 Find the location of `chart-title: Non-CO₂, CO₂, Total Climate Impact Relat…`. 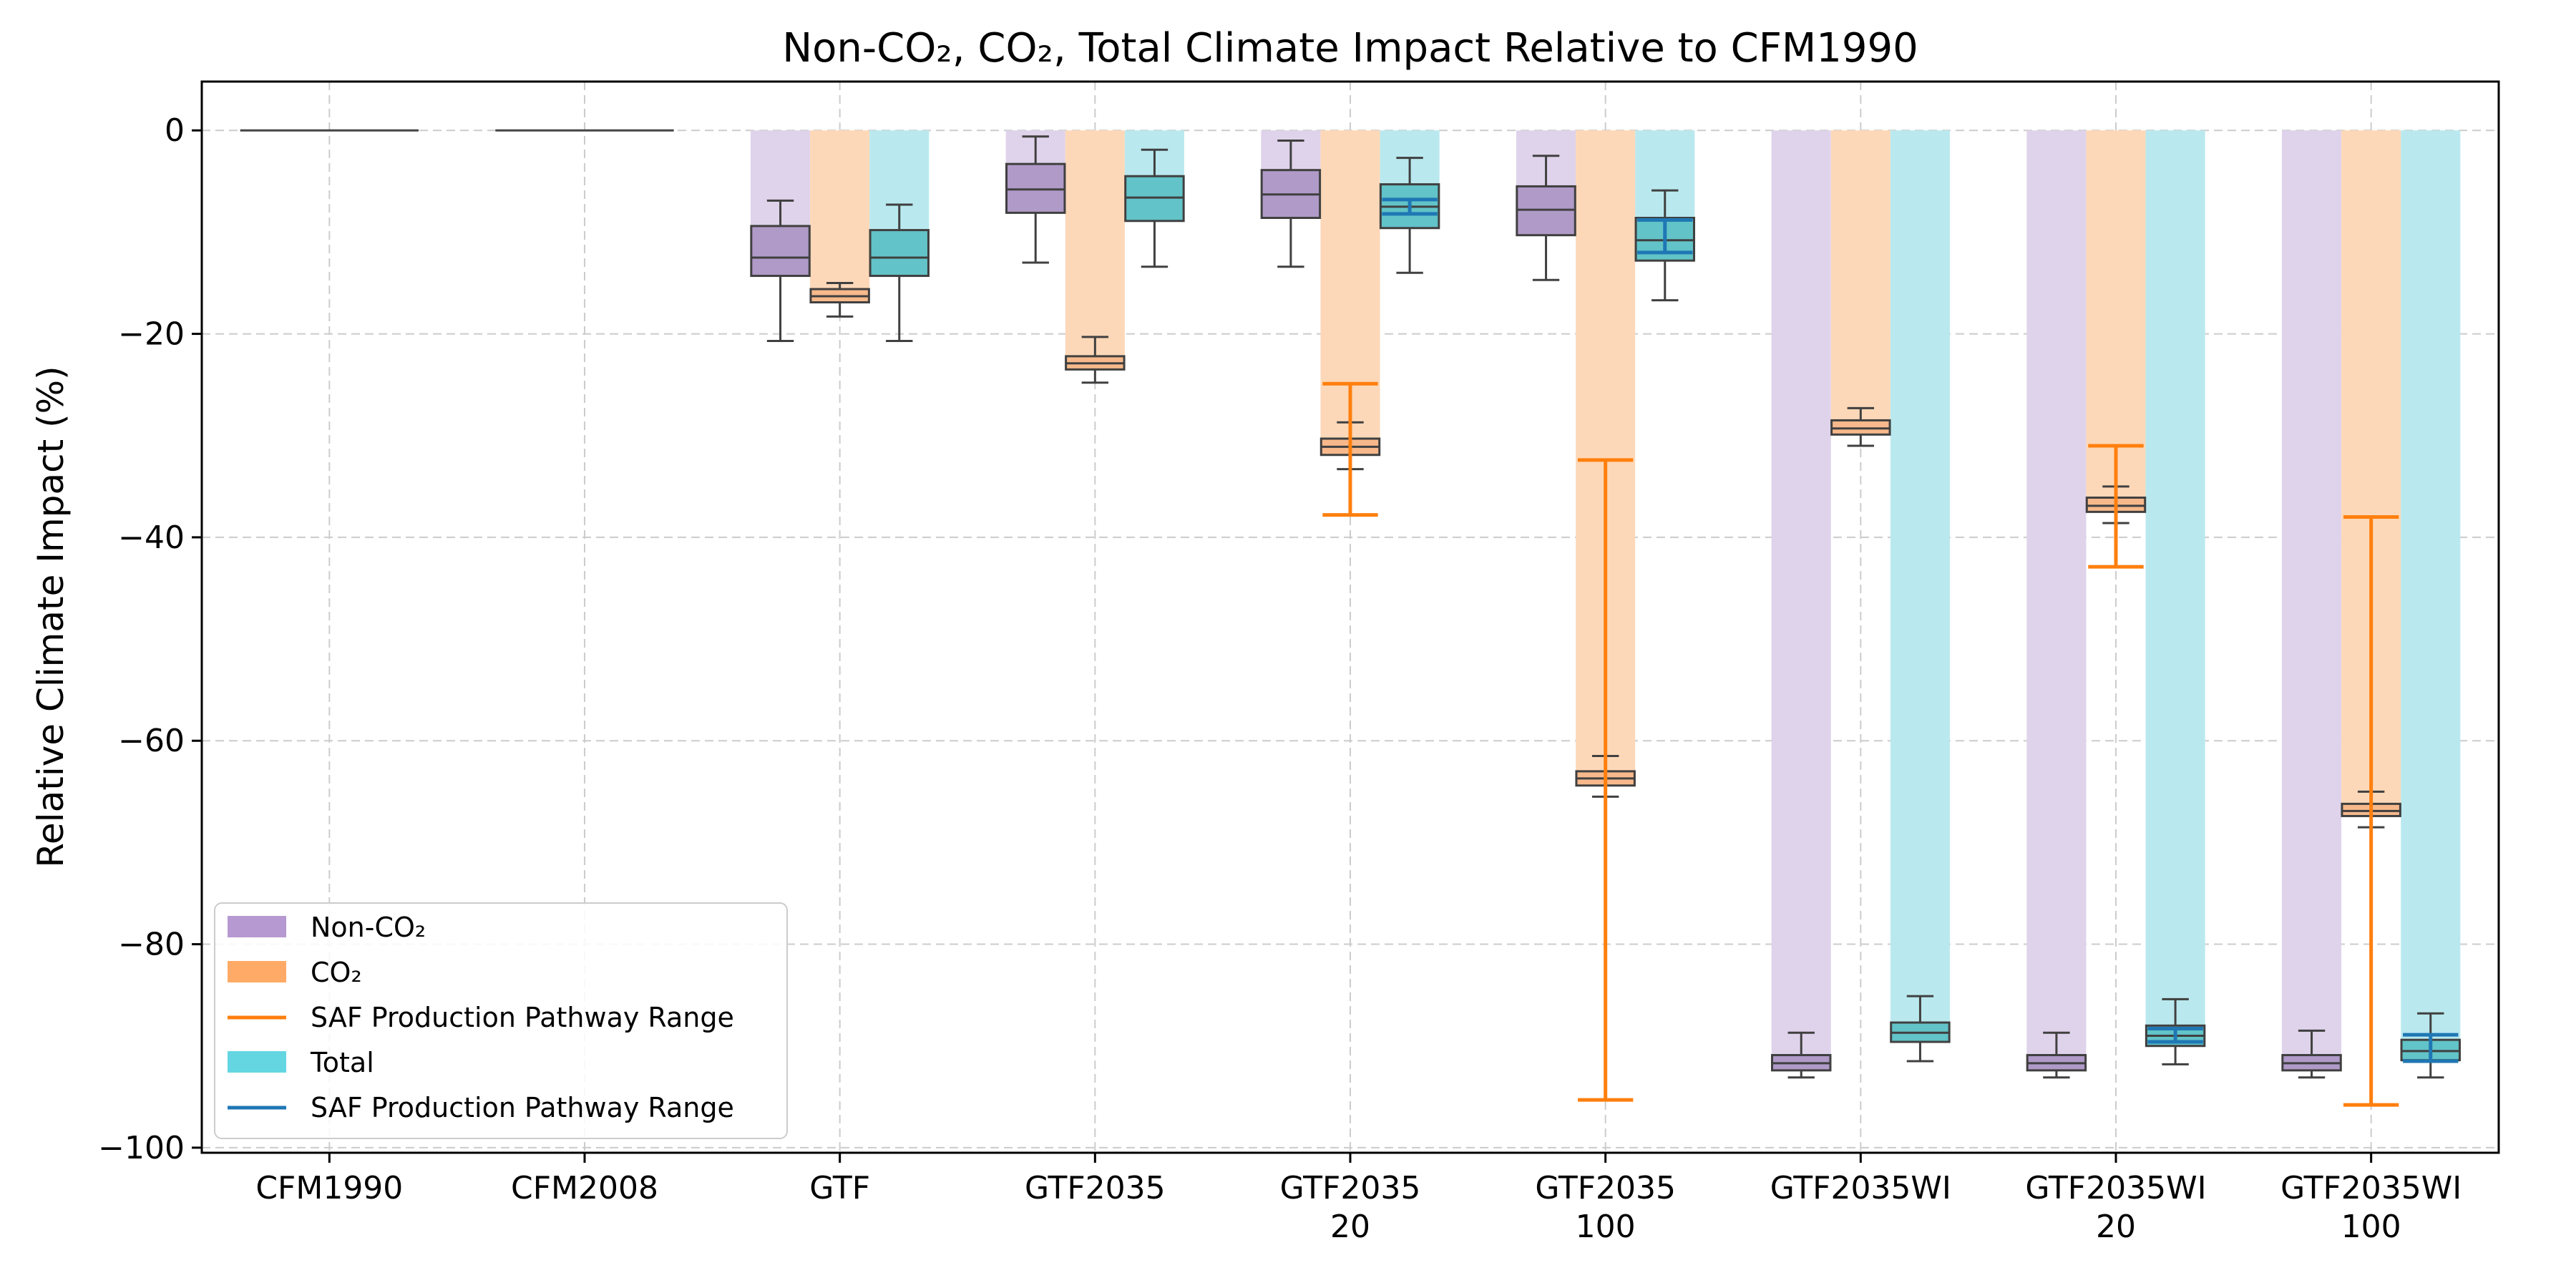

chart-title: Non-CO₂, CO₂, Total Climate Impact Relat… is located at coordinates (1350, 48).